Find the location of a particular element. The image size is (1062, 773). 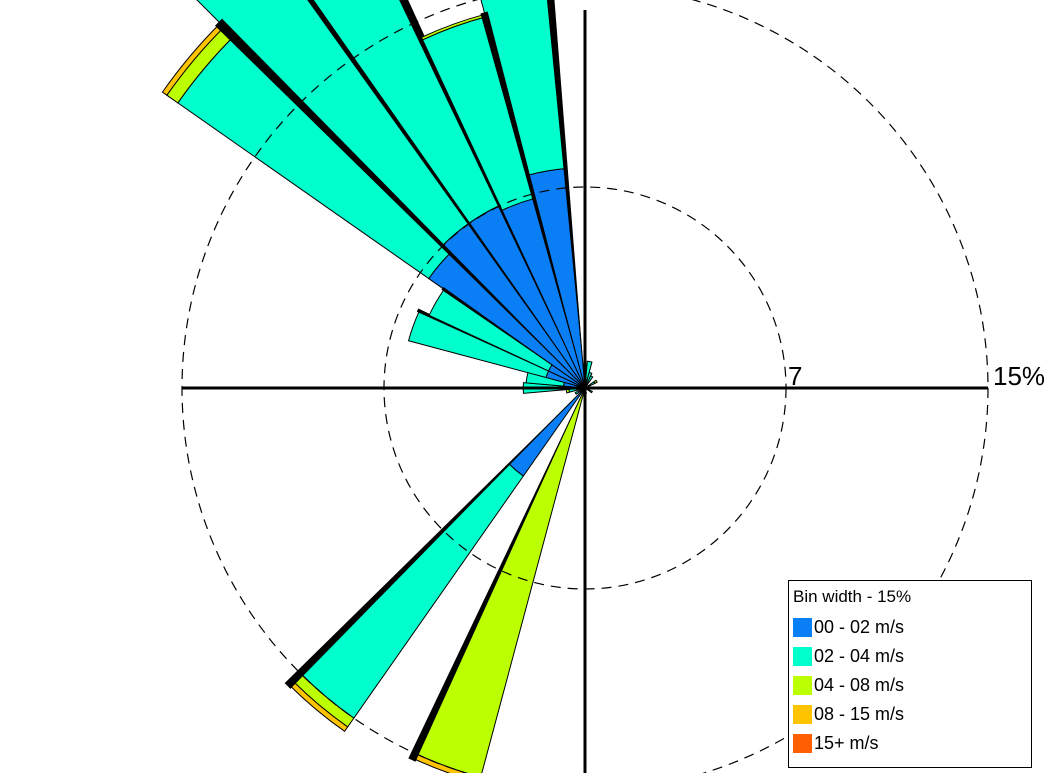

legend-label: 00 - 02 m/s is located at coordinates (859, 627).